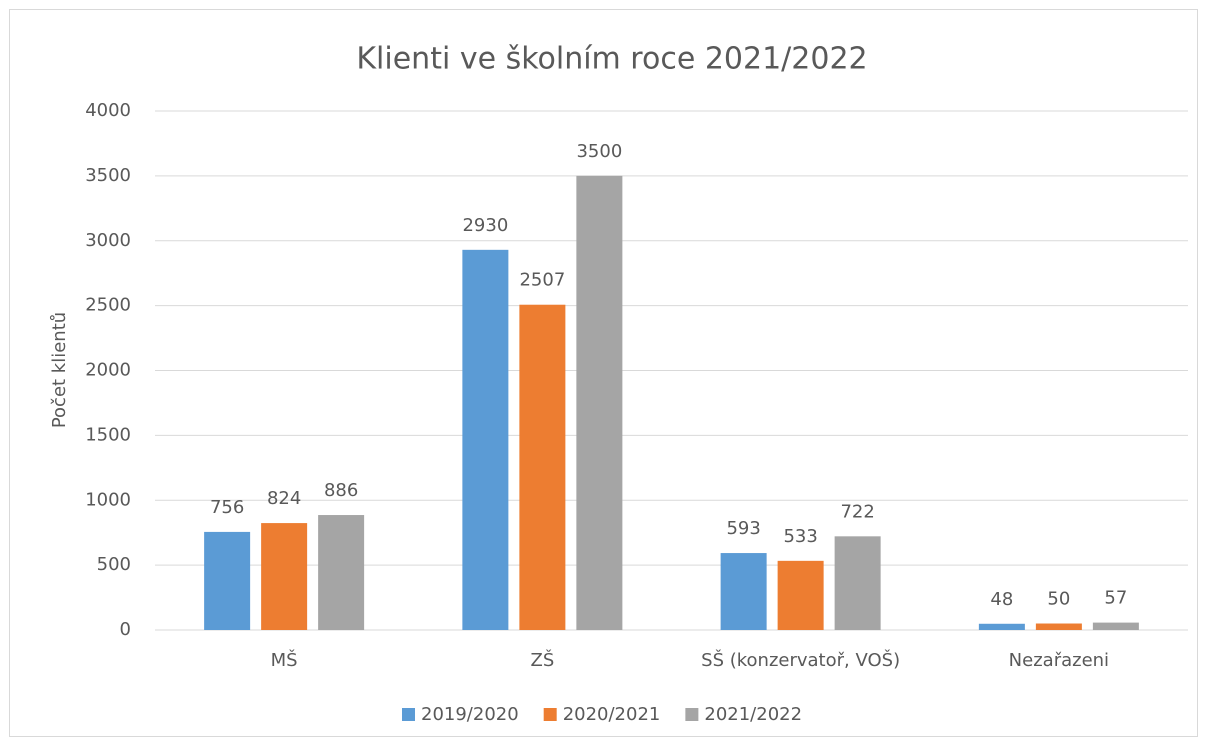 The height and width of the screenshot is (746, 1207). What do you see at coordinates (599, 151) in the screenshot?
I see `data-label: 3500` at bounding box center [599, 151].